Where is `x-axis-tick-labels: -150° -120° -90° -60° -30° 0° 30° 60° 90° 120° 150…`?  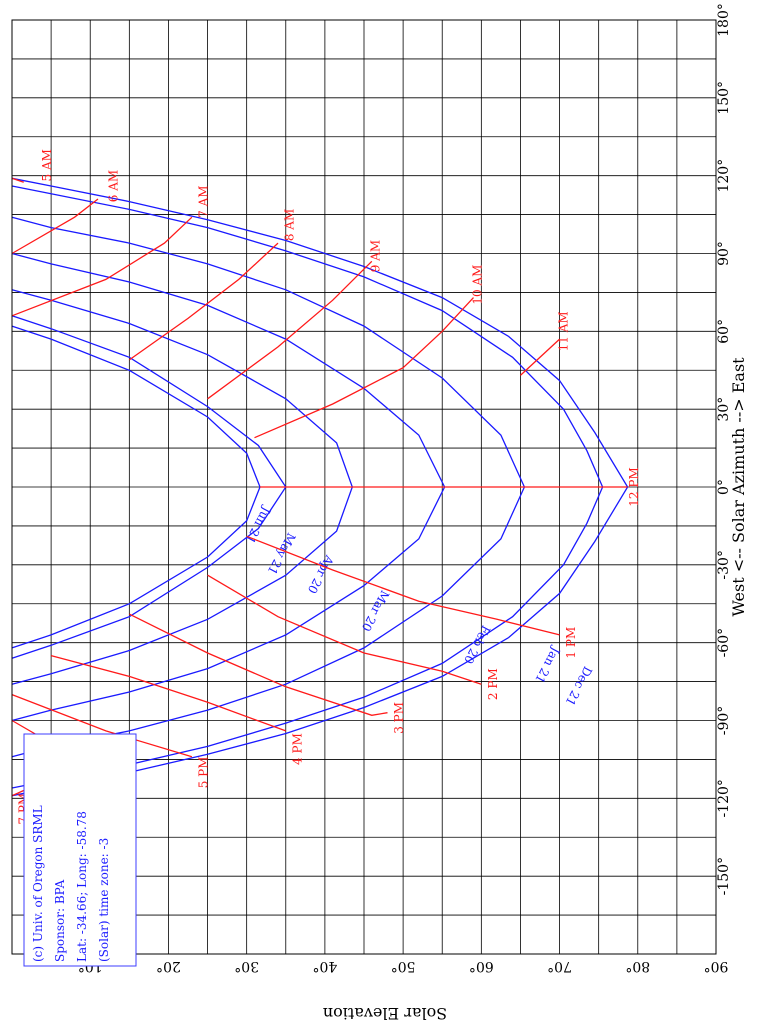 x-axis-tick-labels: -150° -120° -90° -60° -30° 0° 30° 60° 90° 120° 150… is located at coordinates (724, 449).